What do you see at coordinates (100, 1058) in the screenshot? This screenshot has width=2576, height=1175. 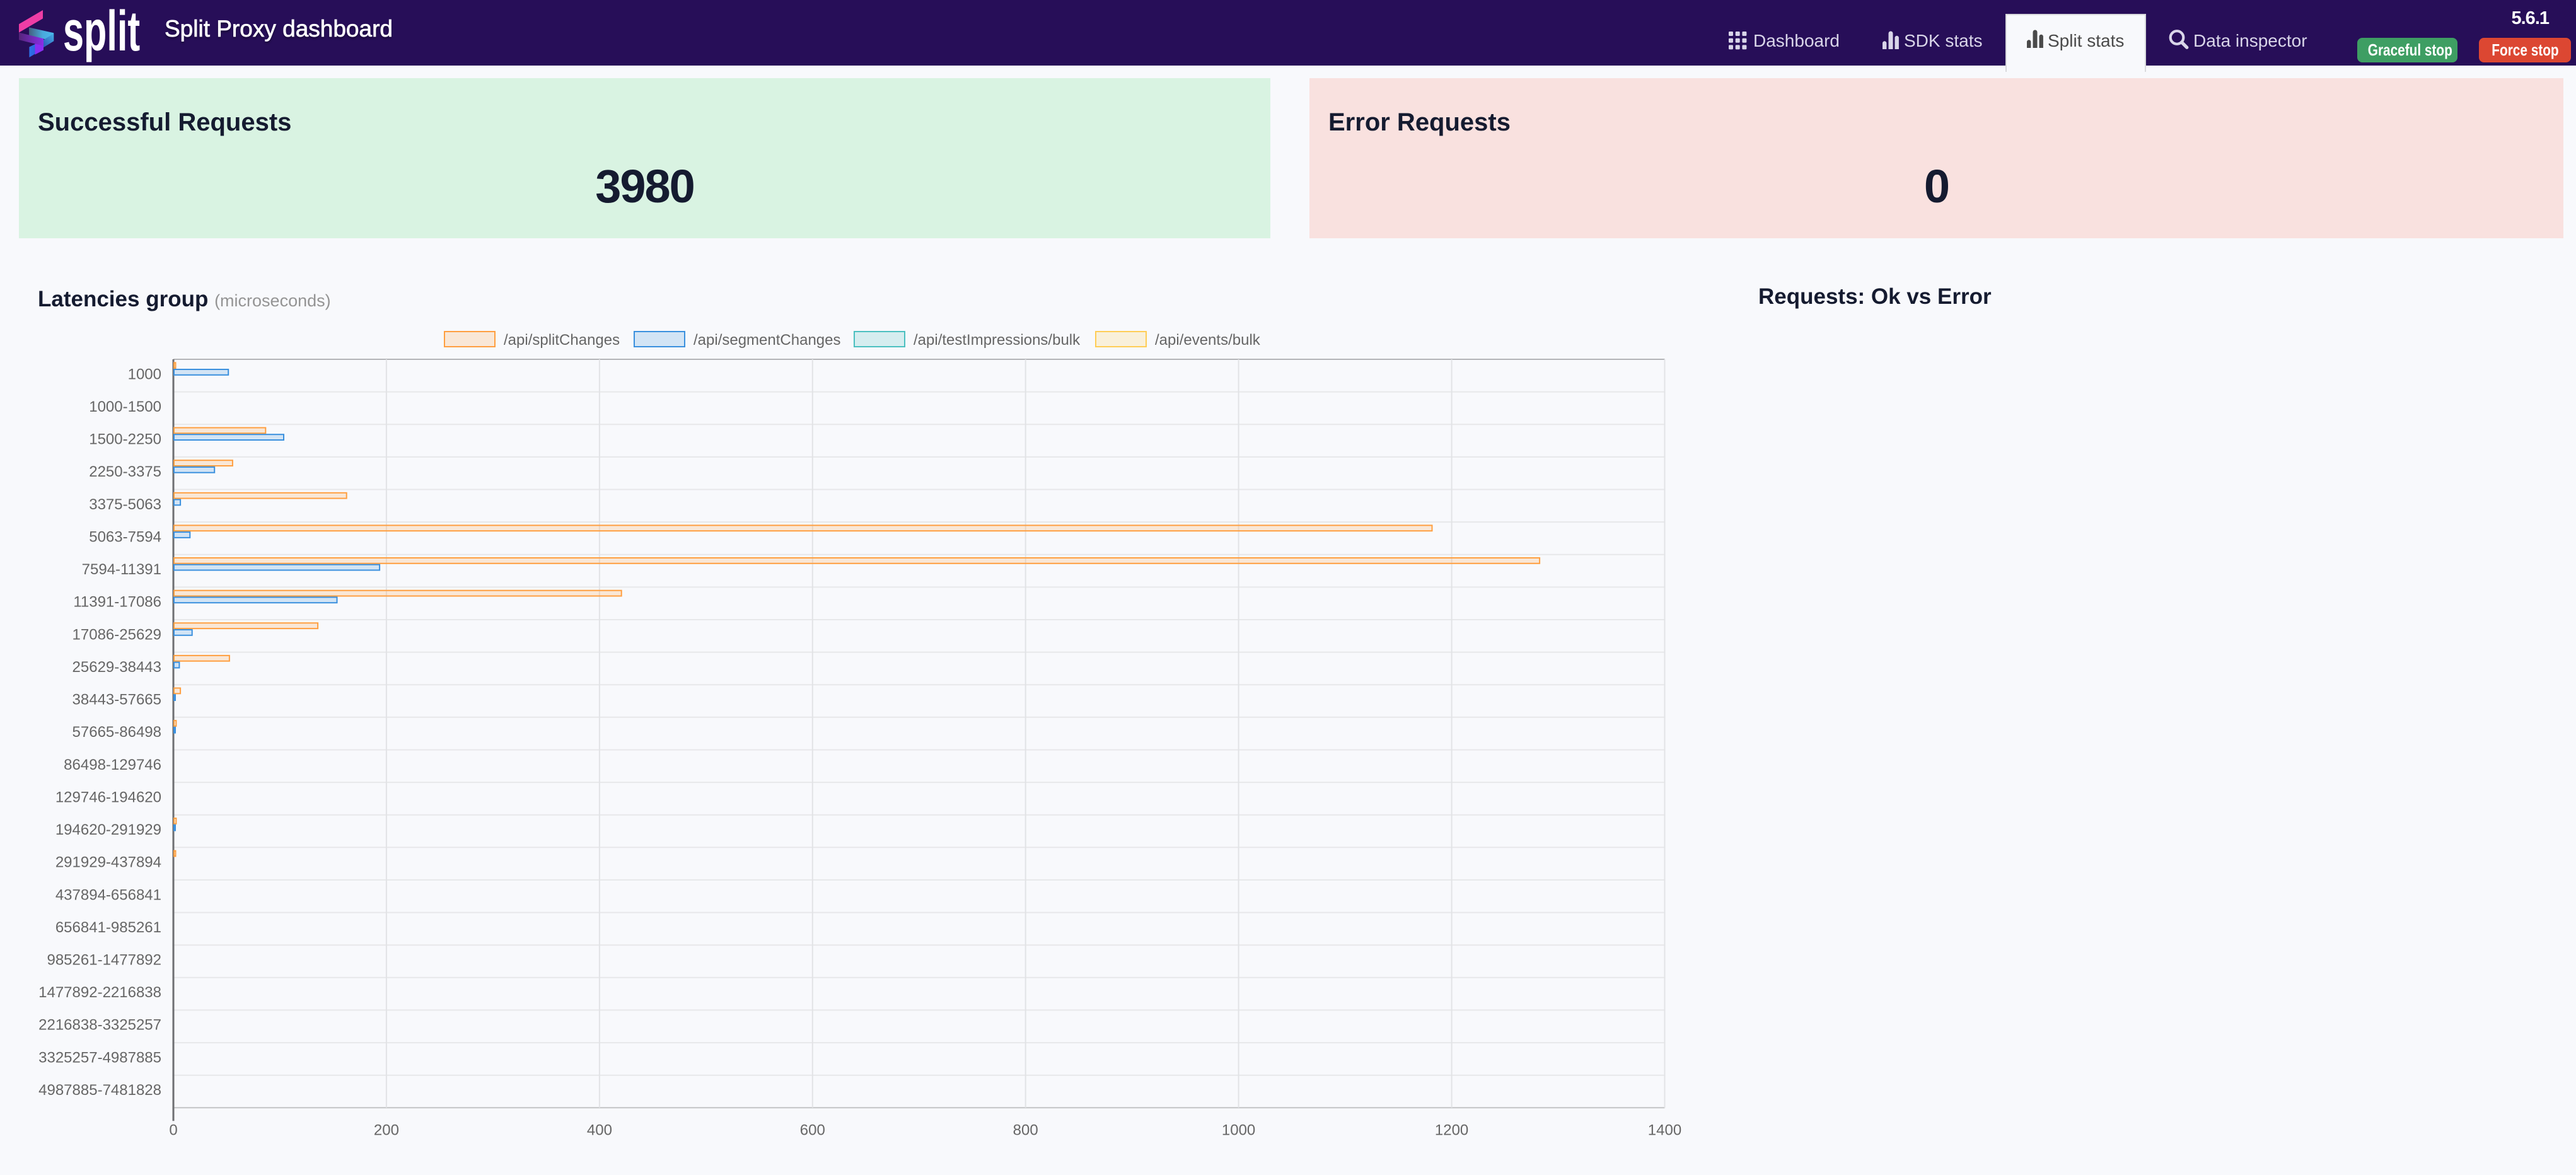 I see `svg-text: 3325257-4987885` at bounding box center [100, 1058].